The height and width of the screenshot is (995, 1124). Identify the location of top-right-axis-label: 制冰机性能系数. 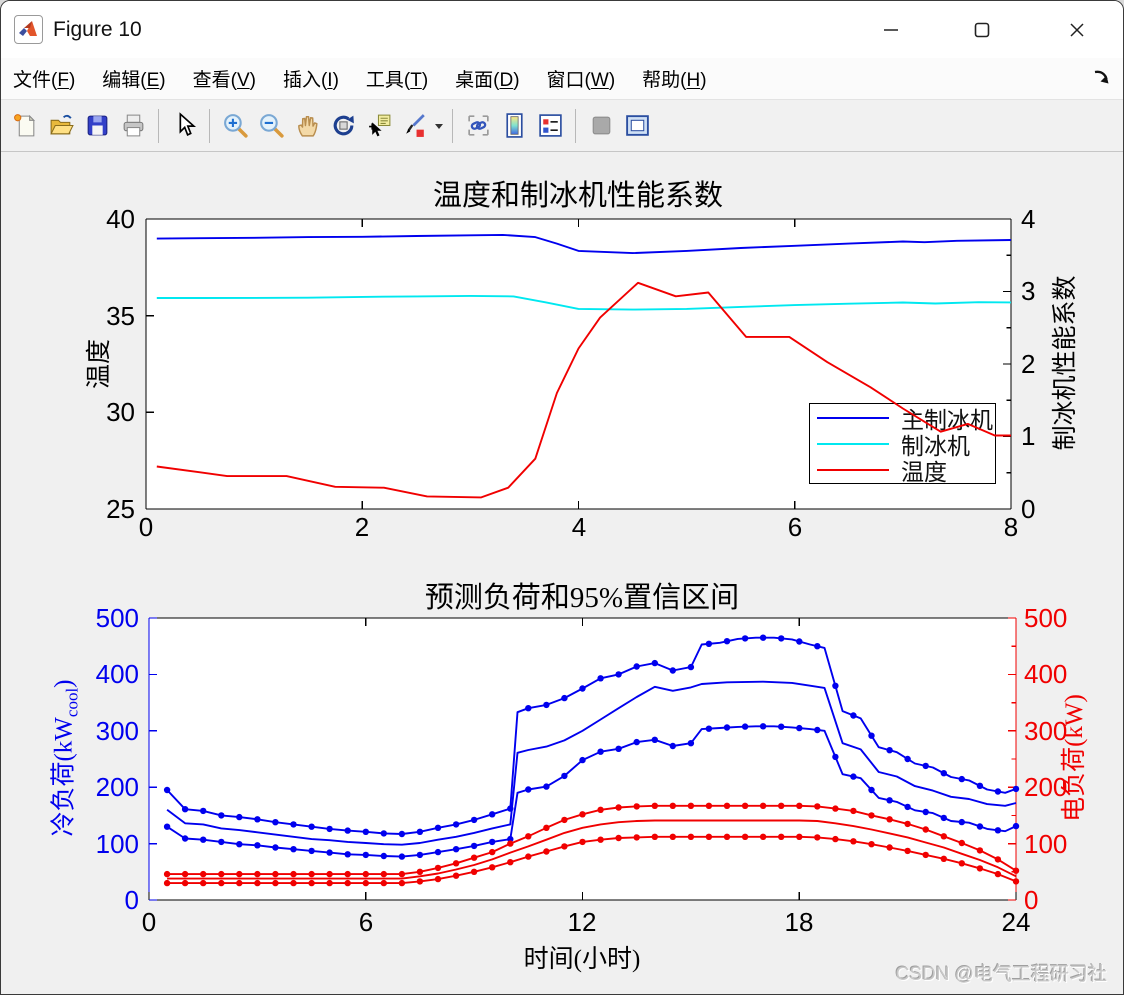
(1065, 363).